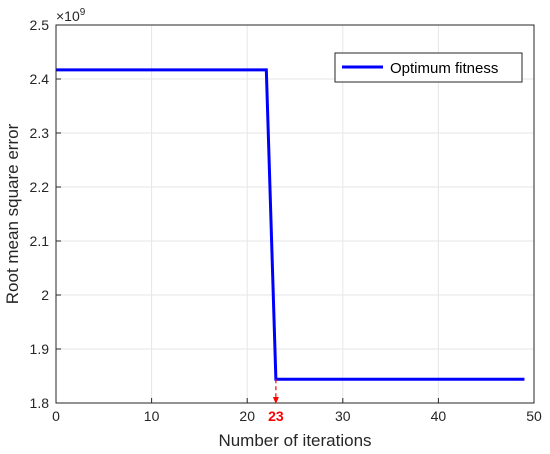  I want to click on annotation-layer: 23, so click(276, 401).